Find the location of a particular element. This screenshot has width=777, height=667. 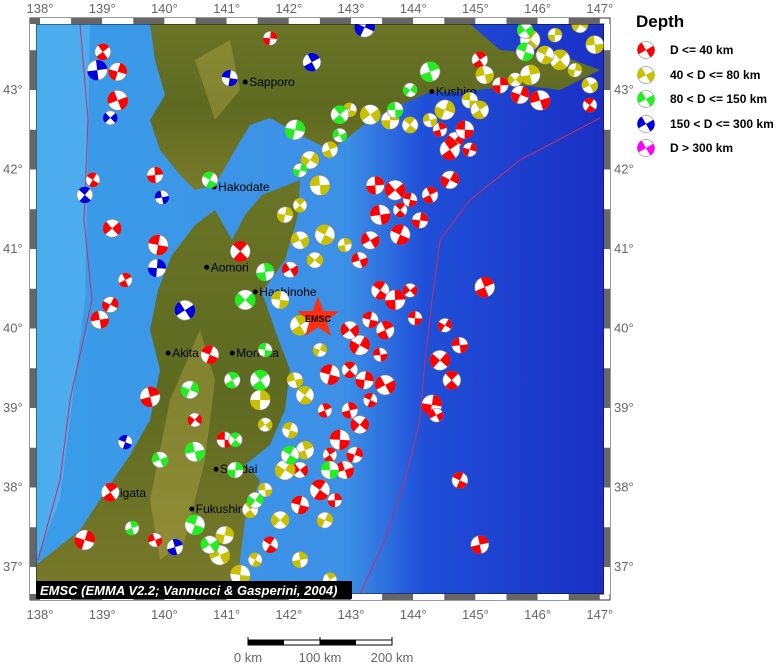

legend-item: 80 < D <= 150 km is located at coordinates (705, 99).